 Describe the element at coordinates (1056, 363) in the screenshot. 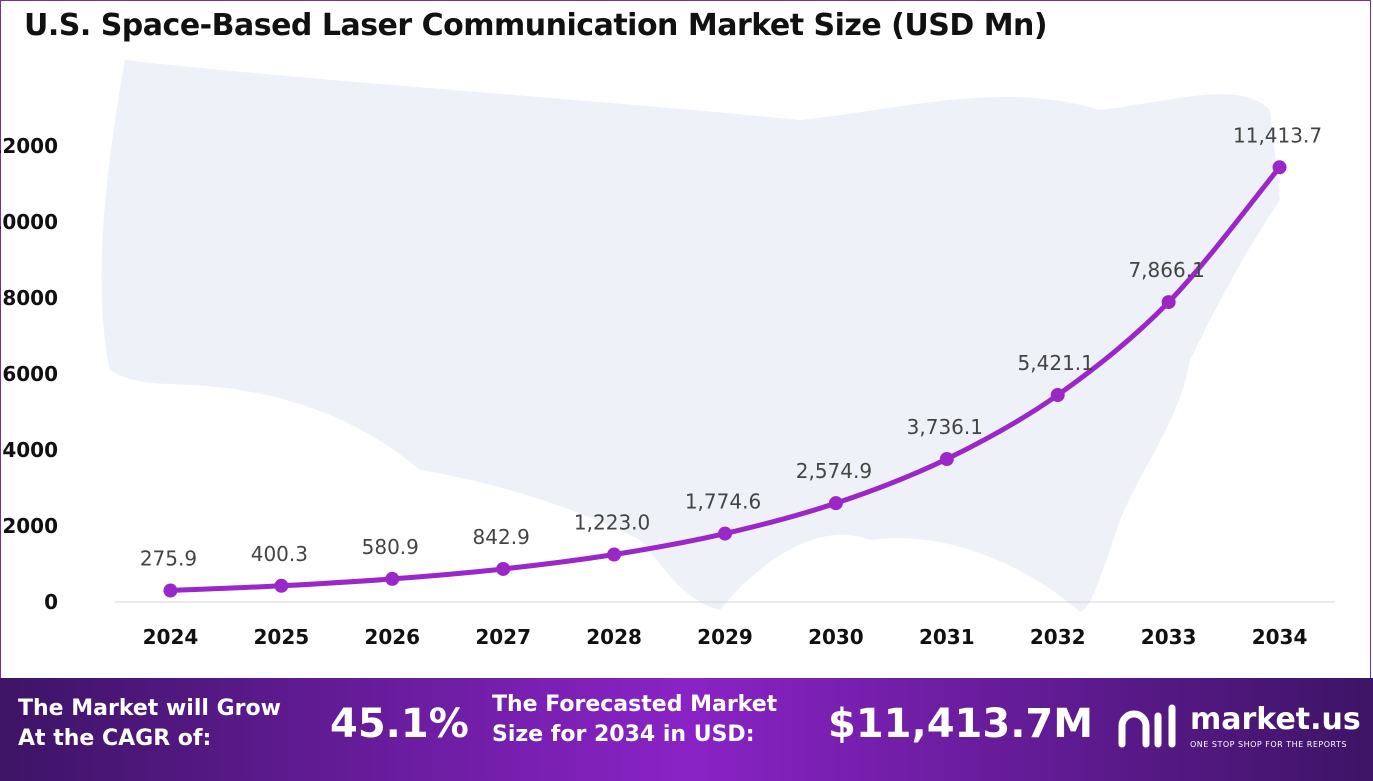

I see `data-label: 5,421.1` at that location.